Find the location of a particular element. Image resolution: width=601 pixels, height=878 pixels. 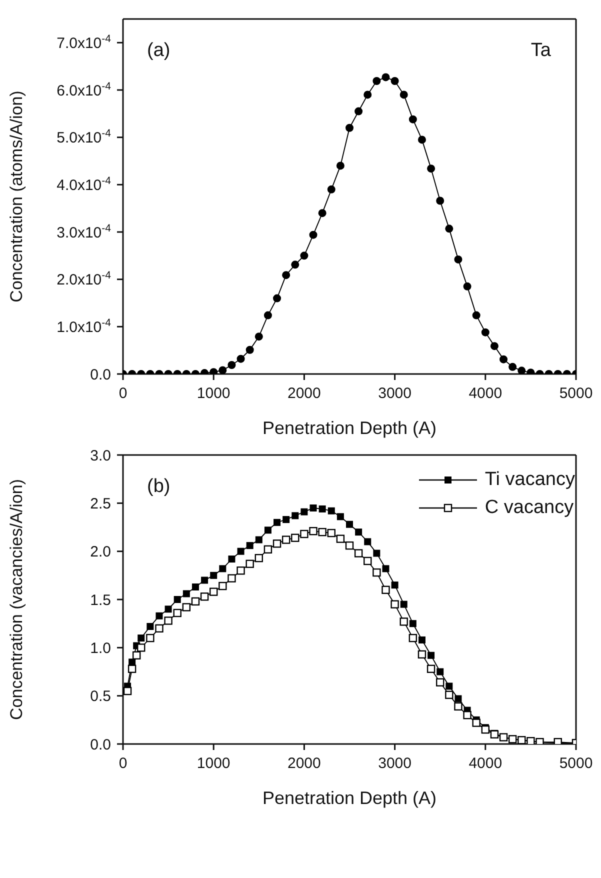

x-axis-title: Penetration Depth (A) is located at coordinates (349, 798).